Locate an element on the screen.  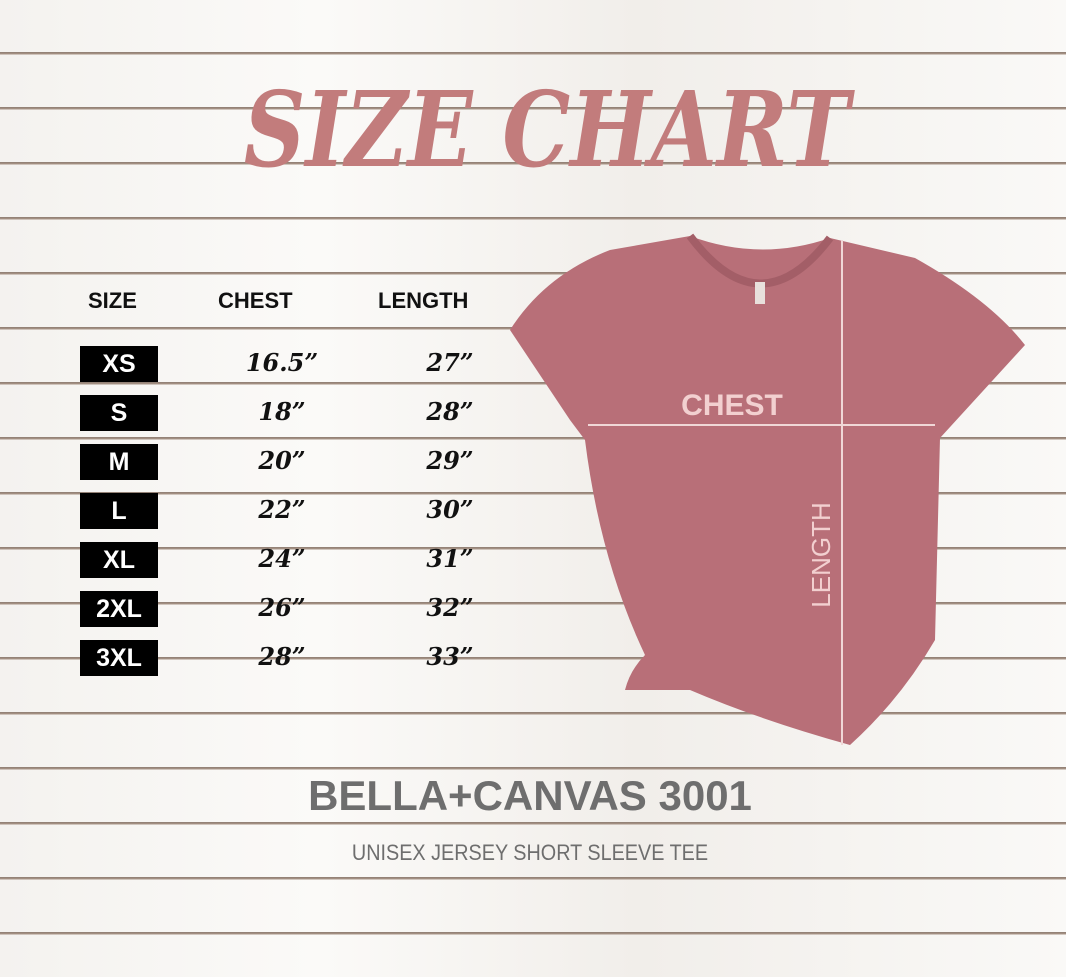
size-badge: M is located at coordinates (119, 462).